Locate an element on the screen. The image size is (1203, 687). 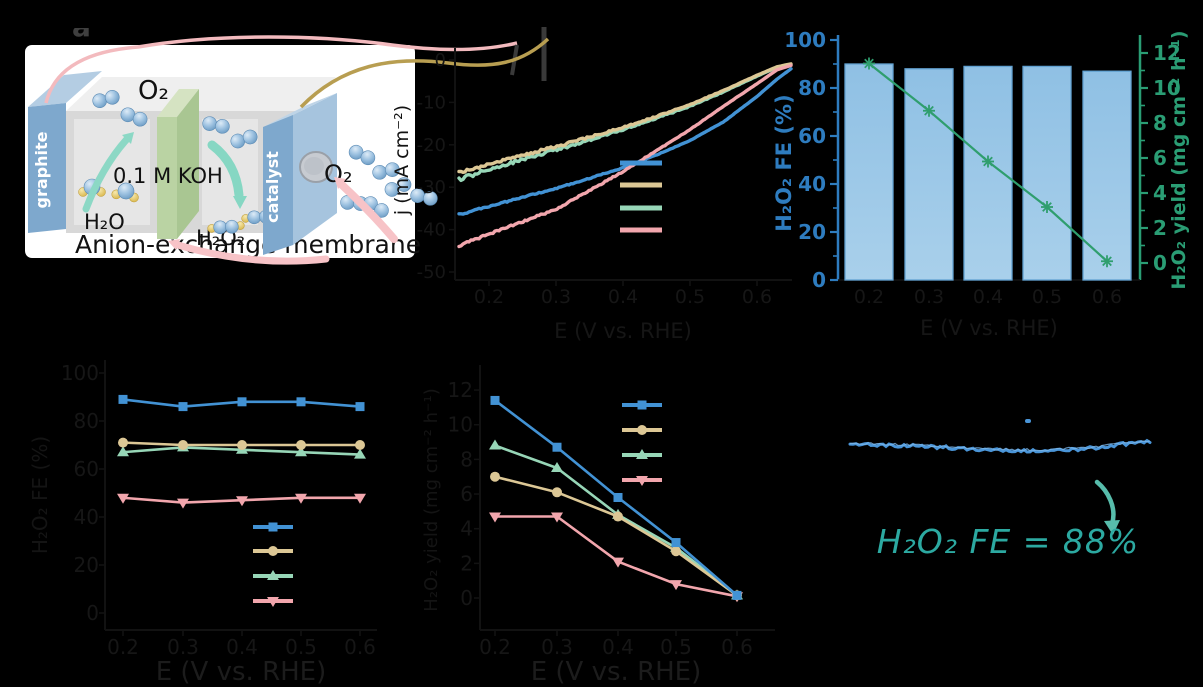
panel-b-ylabel: j (mA cm⁻²) is located at coordinates (402, 160).